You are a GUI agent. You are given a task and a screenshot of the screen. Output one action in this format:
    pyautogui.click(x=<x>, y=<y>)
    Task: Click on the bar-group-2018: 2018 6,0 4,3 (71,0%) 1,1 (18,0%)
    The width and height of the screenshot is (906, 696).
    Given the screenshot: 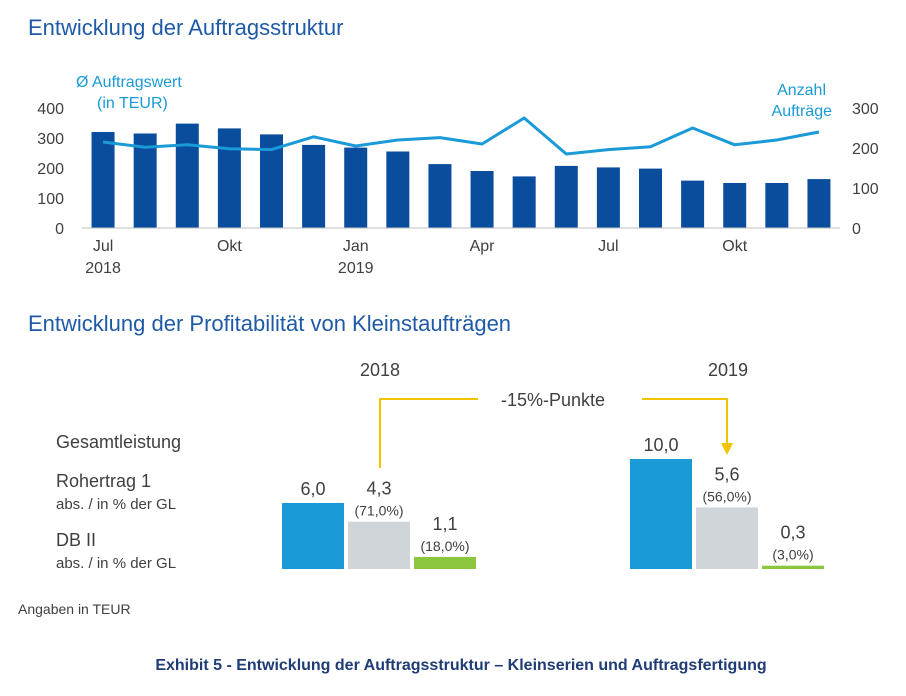 What is the action you would take?
    pyautogui.click(x=379, y=464)
    